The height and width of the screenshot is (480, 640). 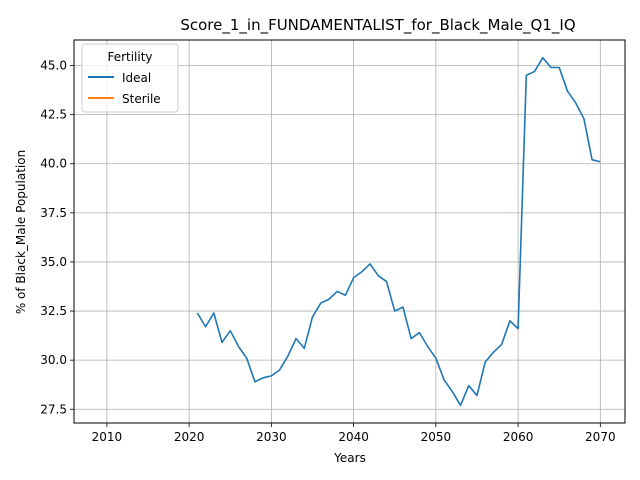 What do you see at coordinates (53, 311) in the screenshot?
I see `y-tick-label: 32.5` at bounding box center [53, 311].